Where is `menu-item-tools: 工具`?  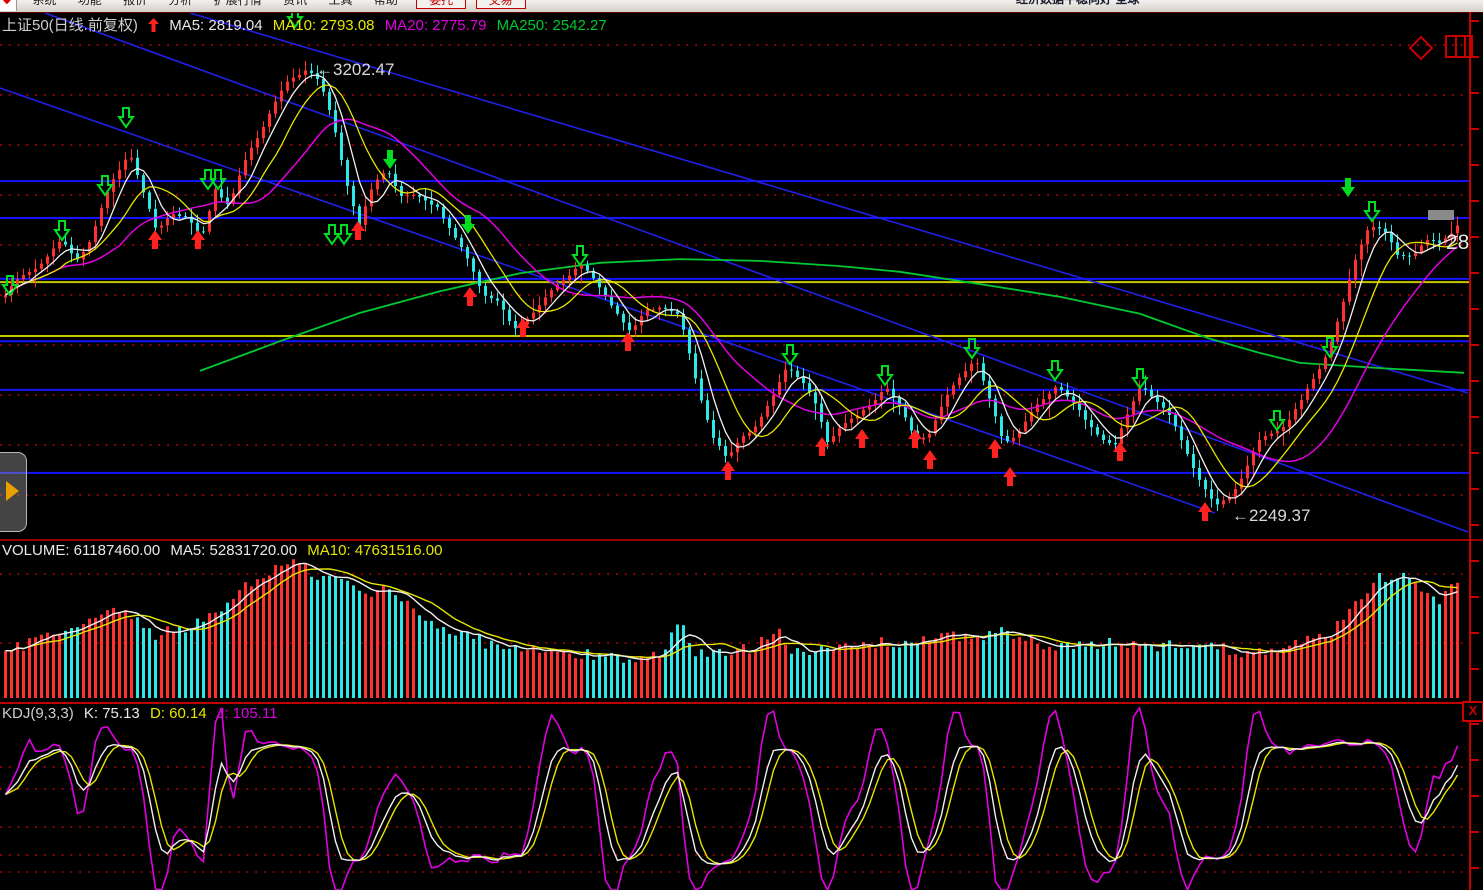
menu-item-tools: 工具 is located at coordinates (340, 3).